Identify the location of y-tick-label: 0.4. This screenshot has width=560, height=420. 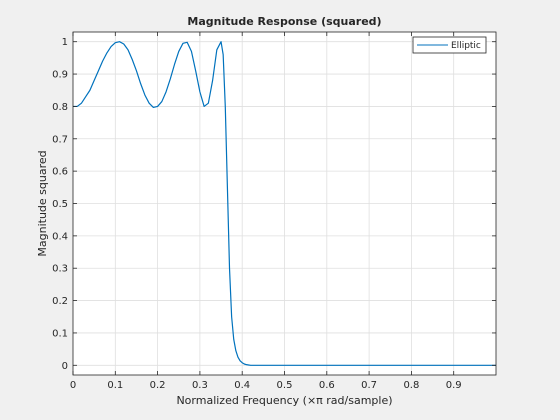
(60, 236).